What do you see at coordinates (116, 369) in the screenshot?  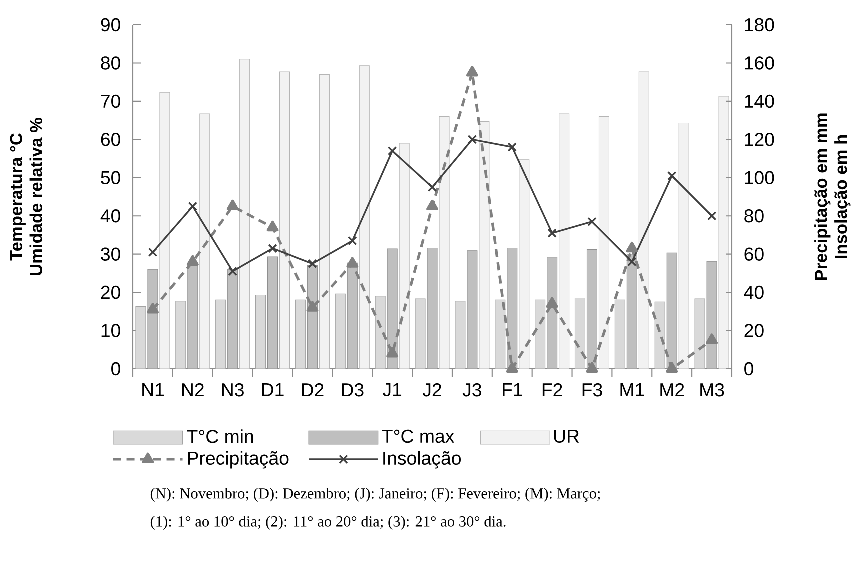 I see `y-tick-label: 0` at bounding box center [116, 369].